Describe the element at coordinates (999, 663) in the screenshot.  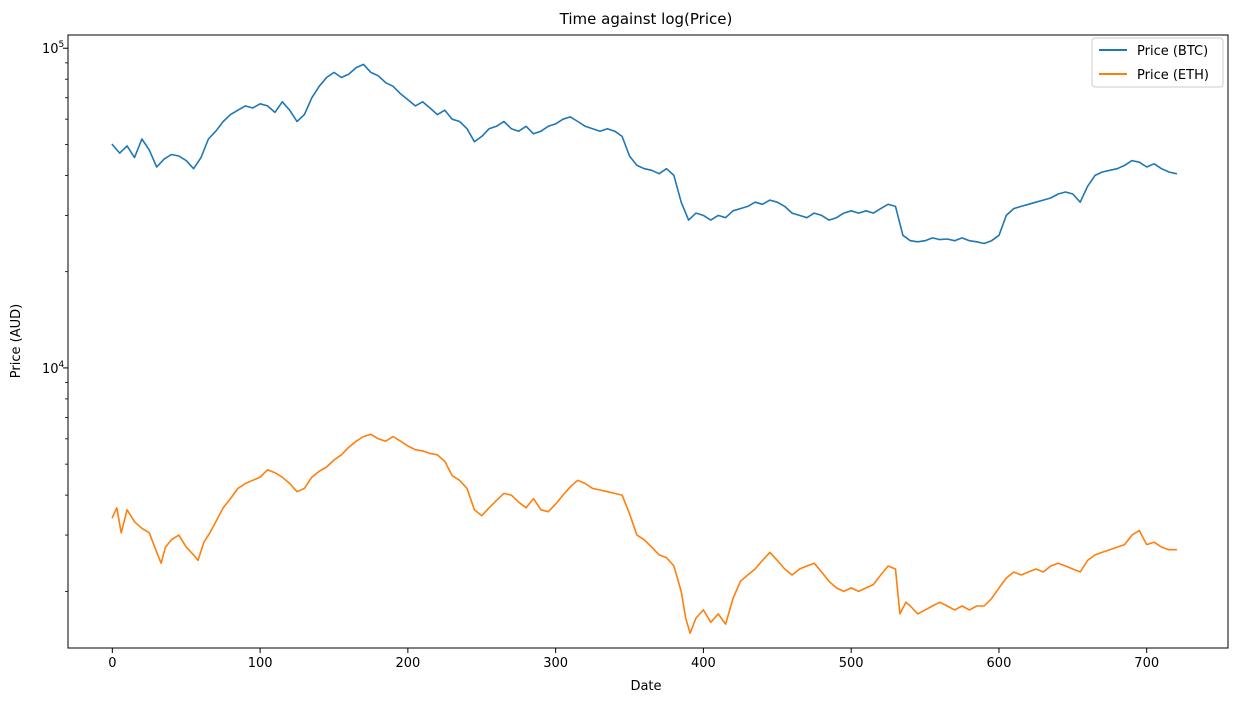
I see `x-tick-label: 600` at that location.